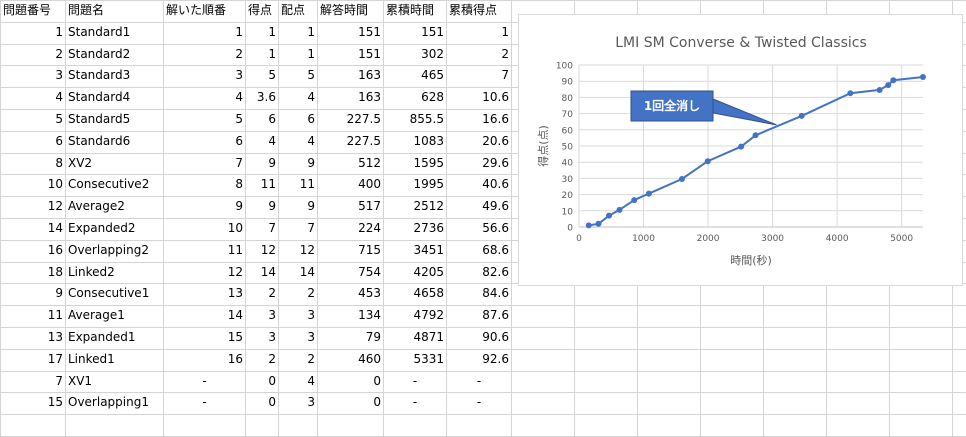  What do you see at coordinates (369, 228) in the screenshot?
I see `table-cell: 224` at bounding box center [369, 228].